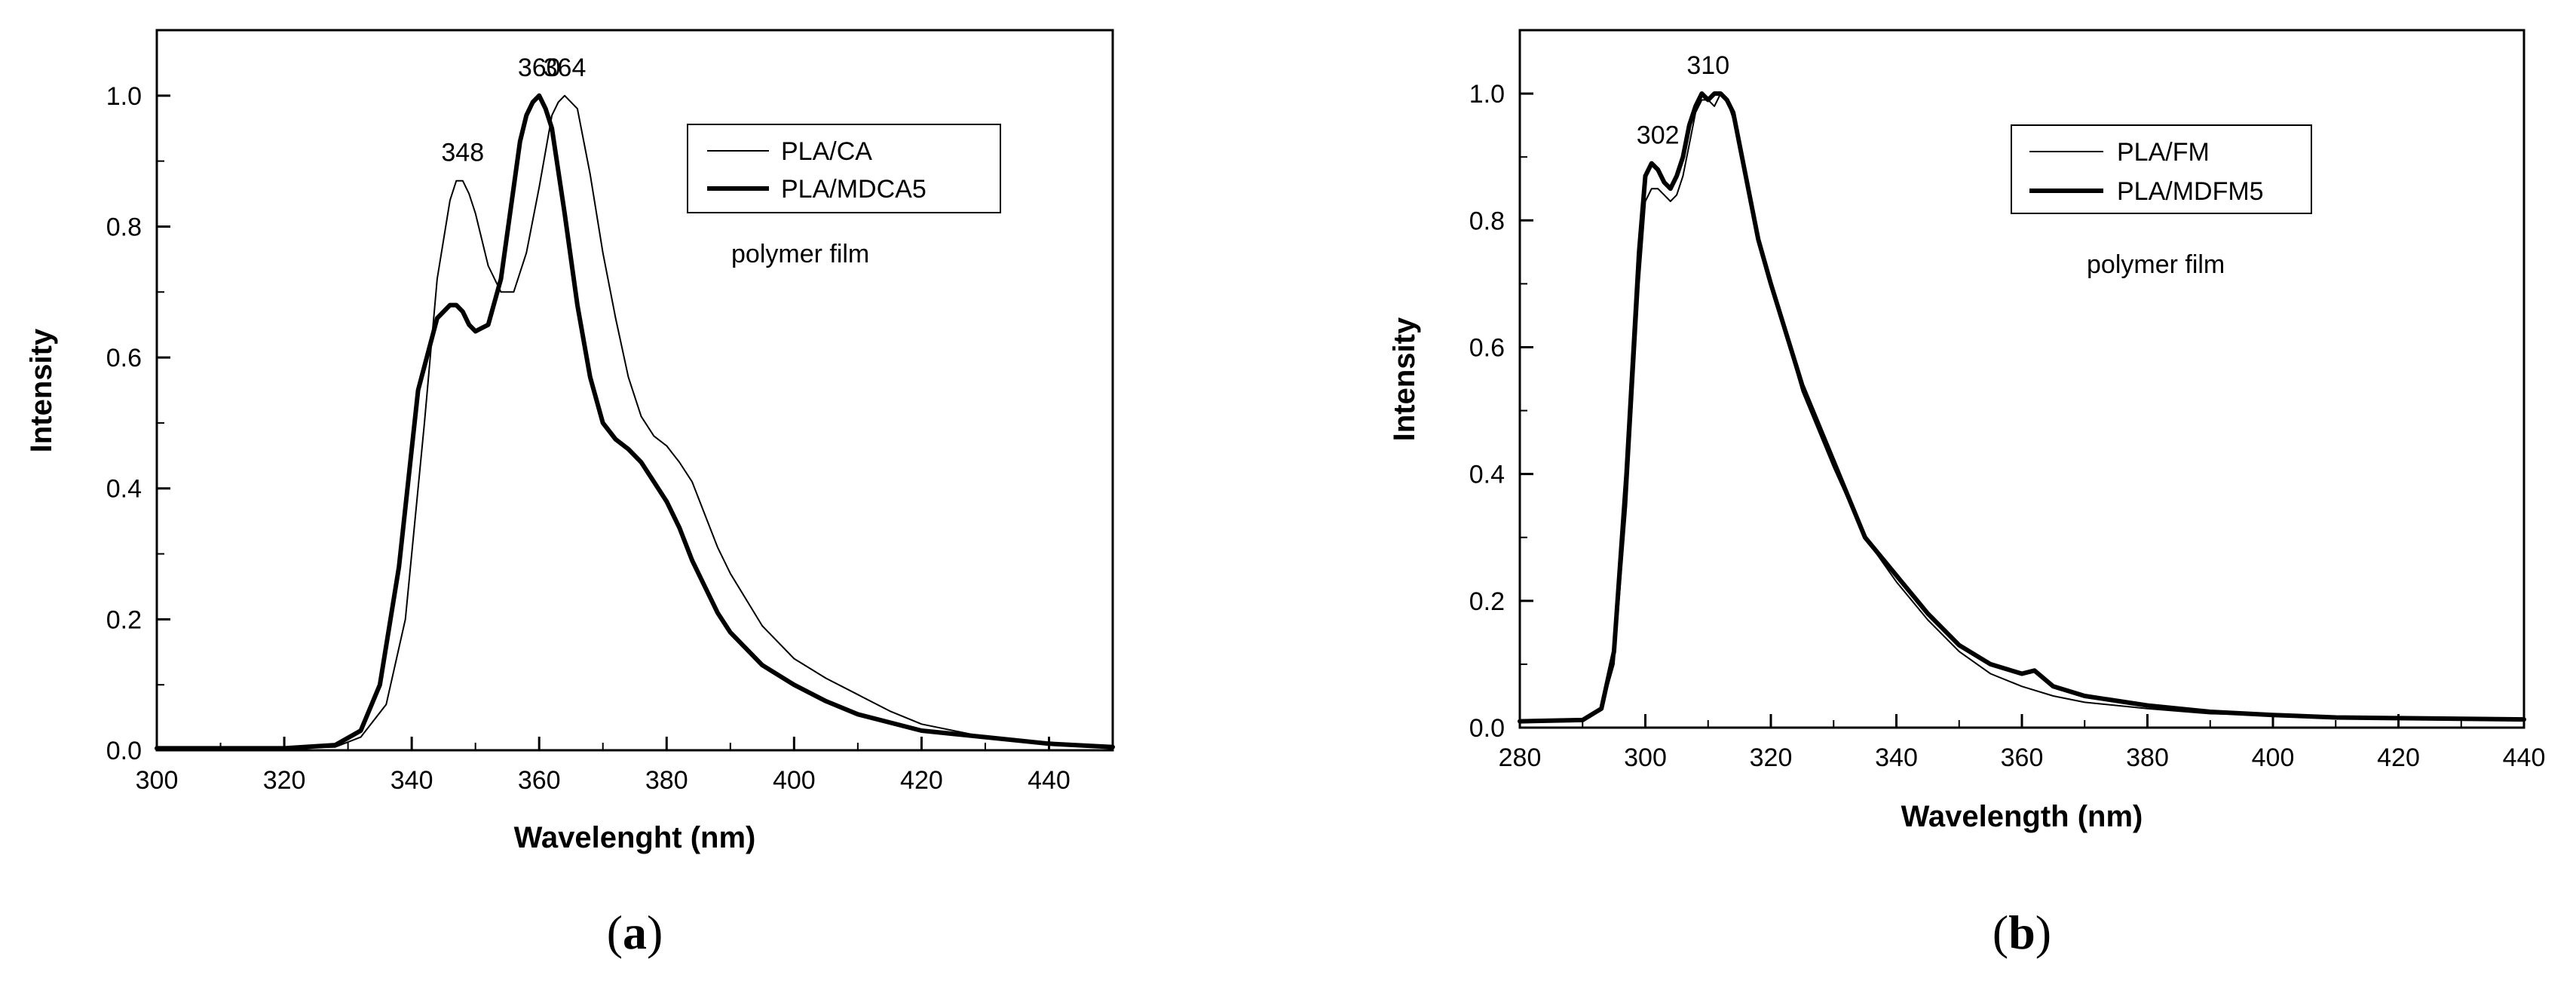 The width and height of the screenshot is (2576, 984). Describe the element at coordinates (462, 153) in the screenshot. I see `panel-a-peak-label: 348` at that location.